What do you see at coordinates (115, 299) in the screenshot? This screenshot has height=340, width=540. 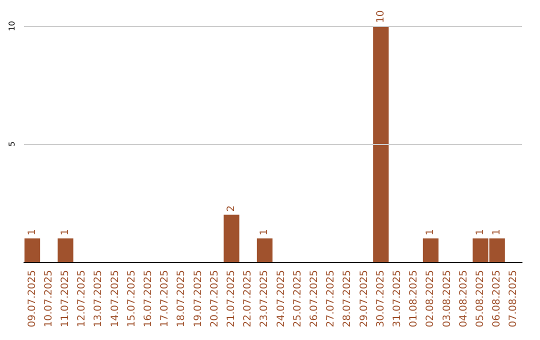 I see `x-tick-label: 14.07.2025` at bounding box center [115, 299].